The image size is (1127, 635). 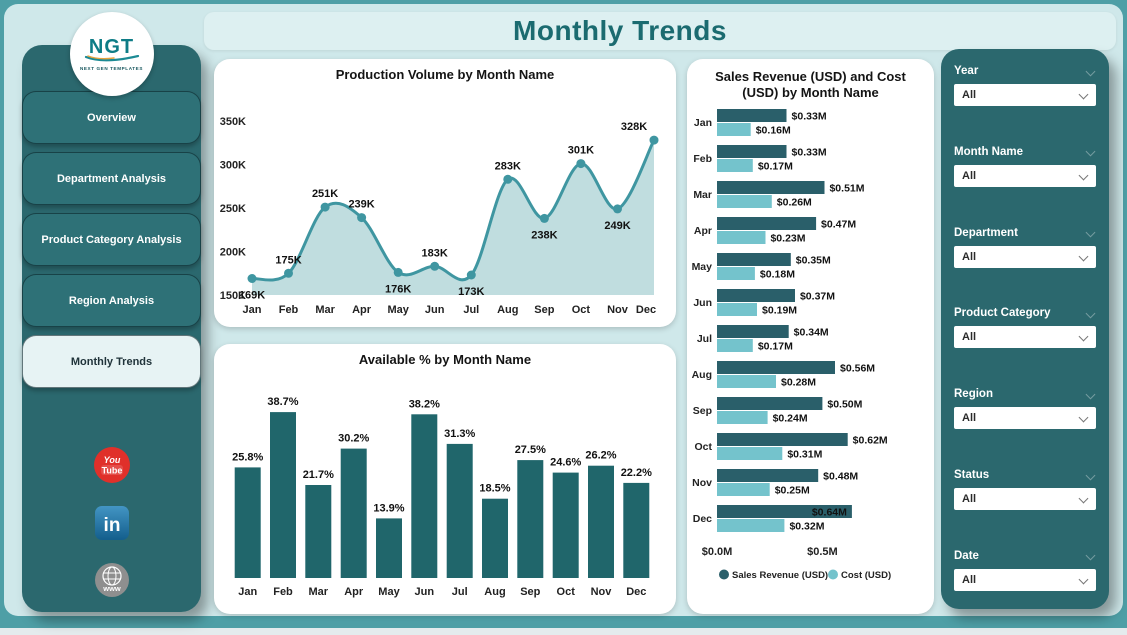 I want to click on ngt-logo-subtext: NEXT GEN TEMPLATES, so click(x=111, y=68).